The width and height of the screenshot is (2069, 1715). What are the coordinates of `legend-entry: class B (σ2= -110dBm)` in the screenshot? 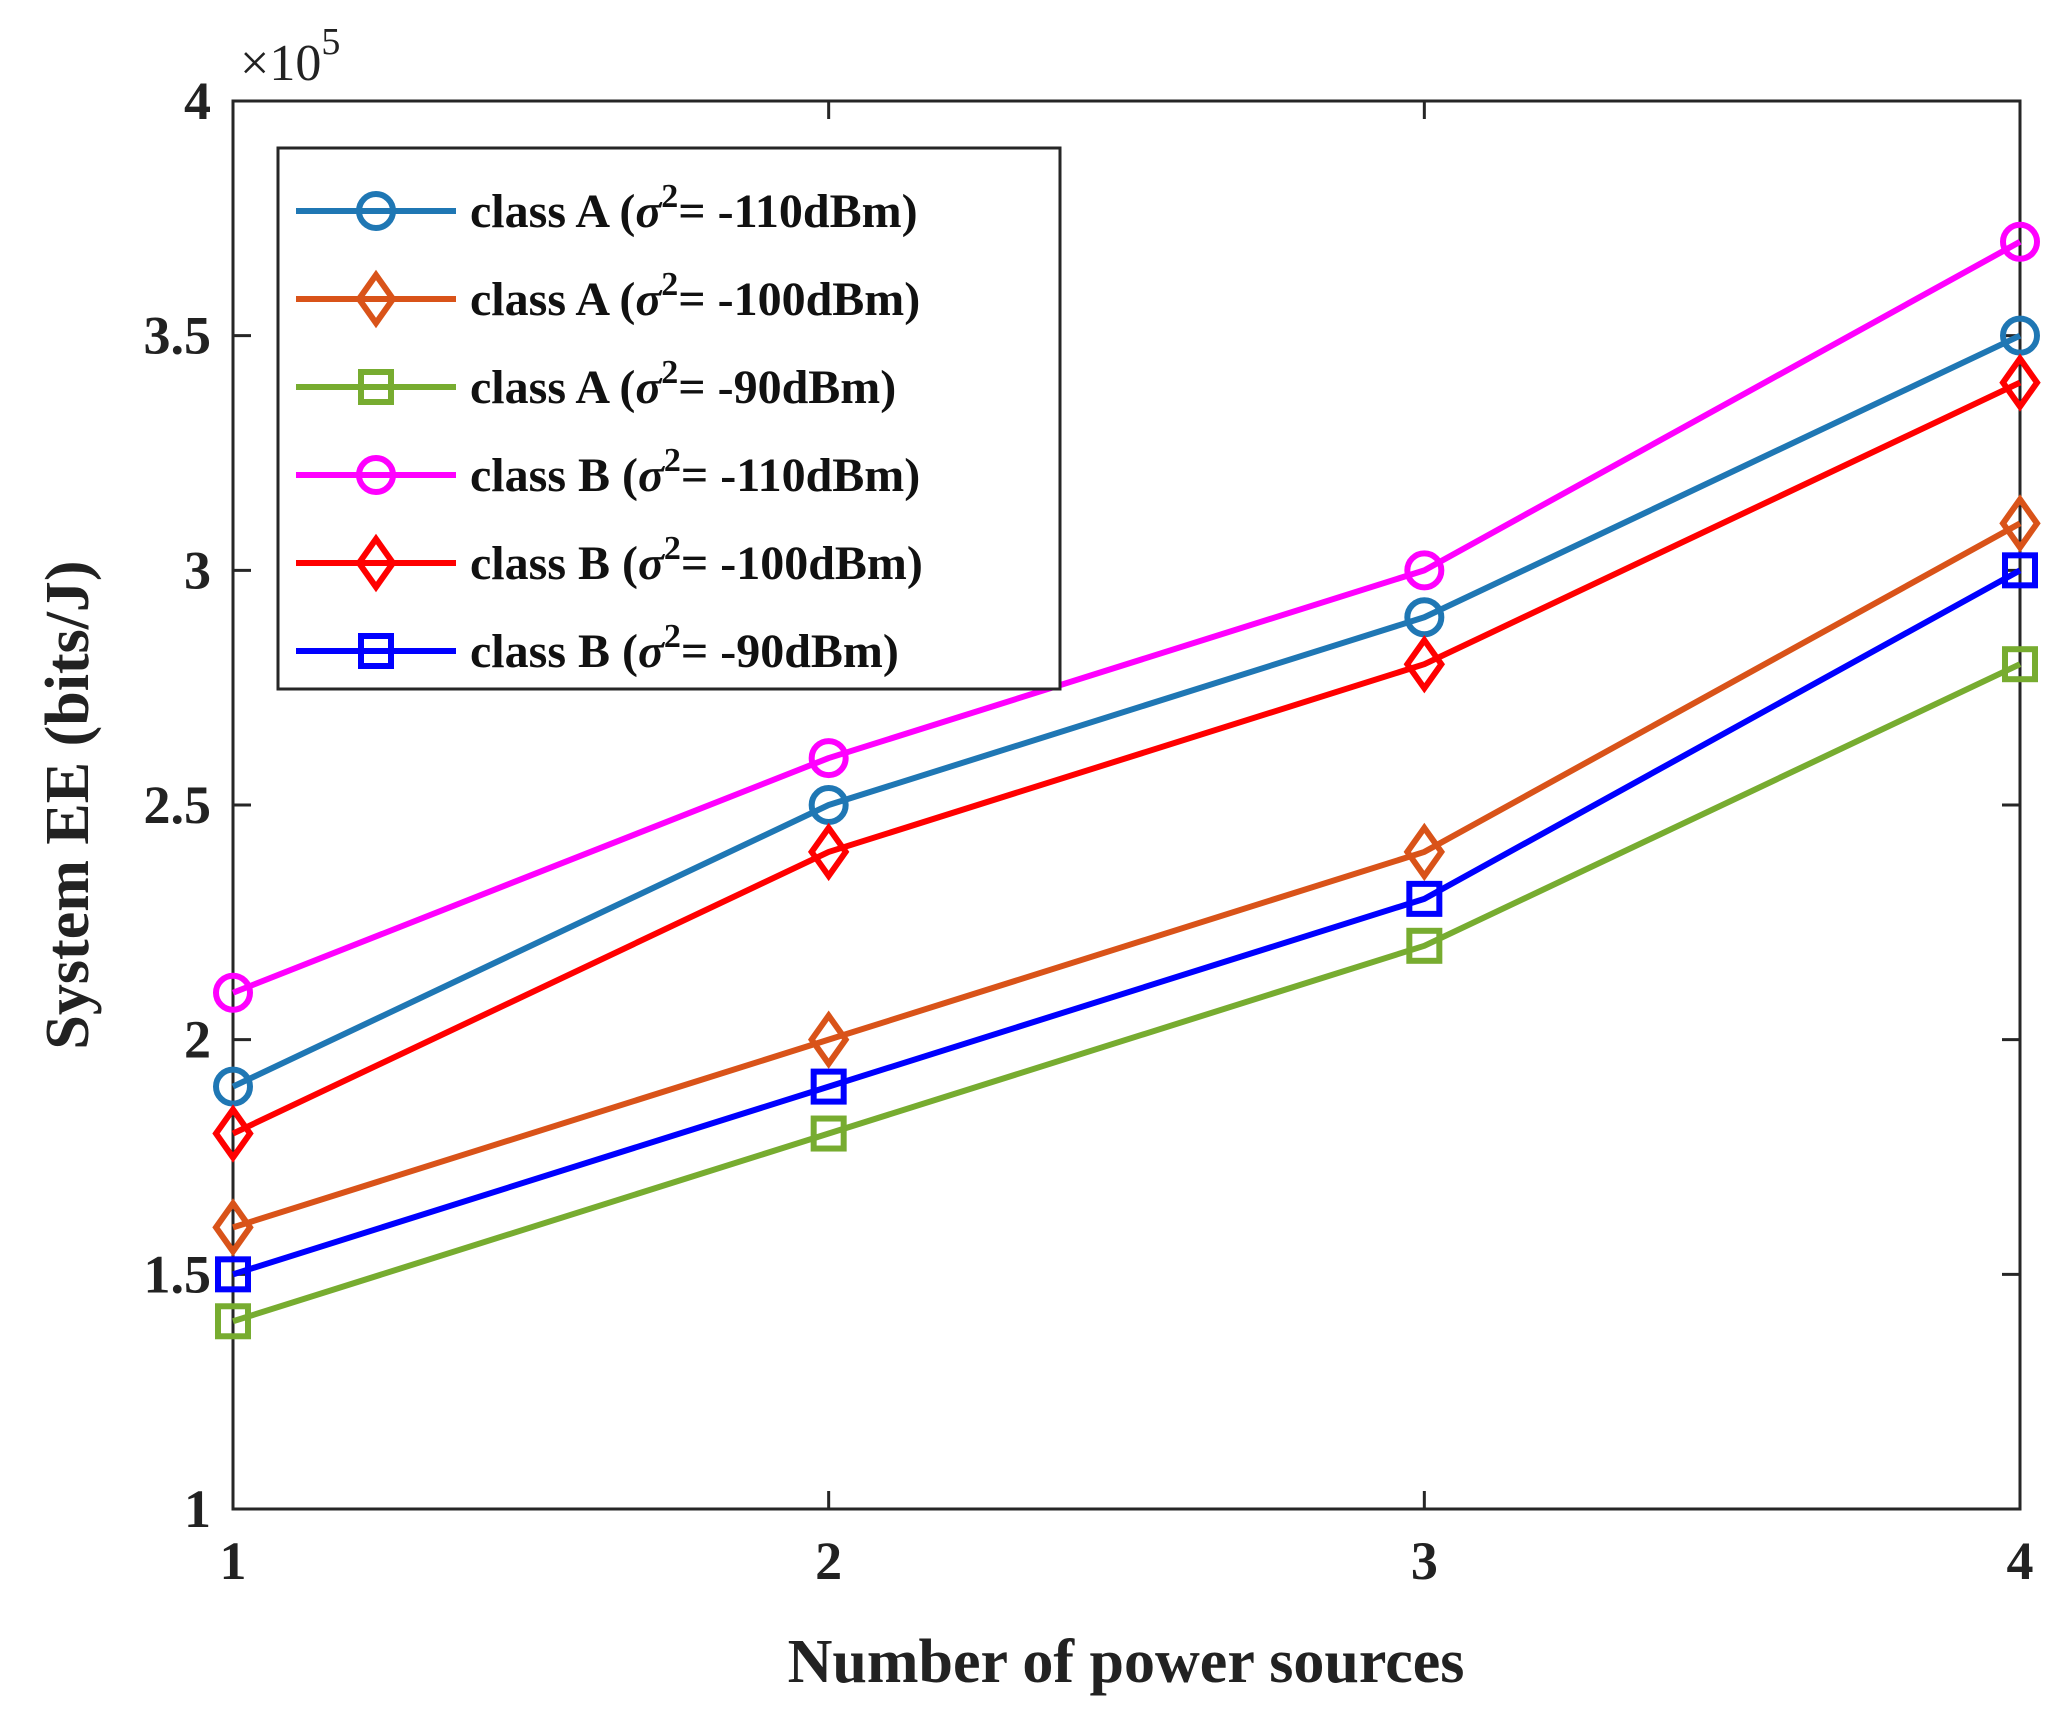 It's located at (608, 472).